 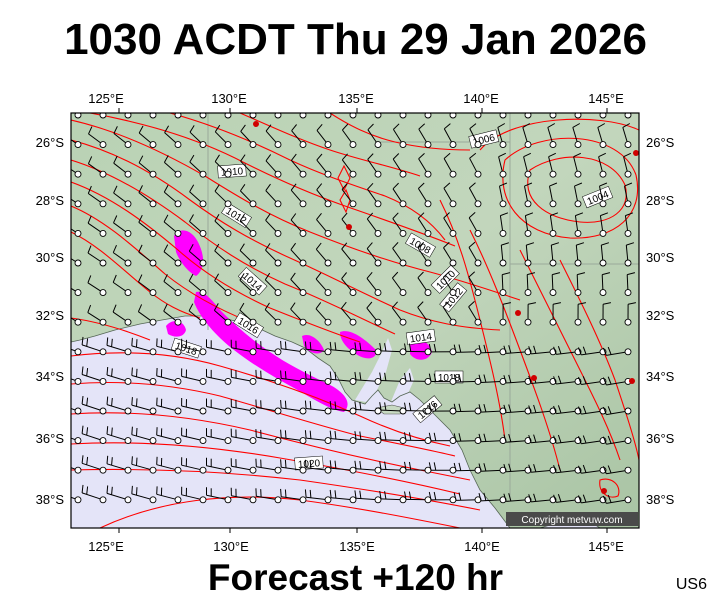 What do you see at coordinates (176, 329) in the screenshot?
I see `rain-area-icon` at bounding box center [176, 329].